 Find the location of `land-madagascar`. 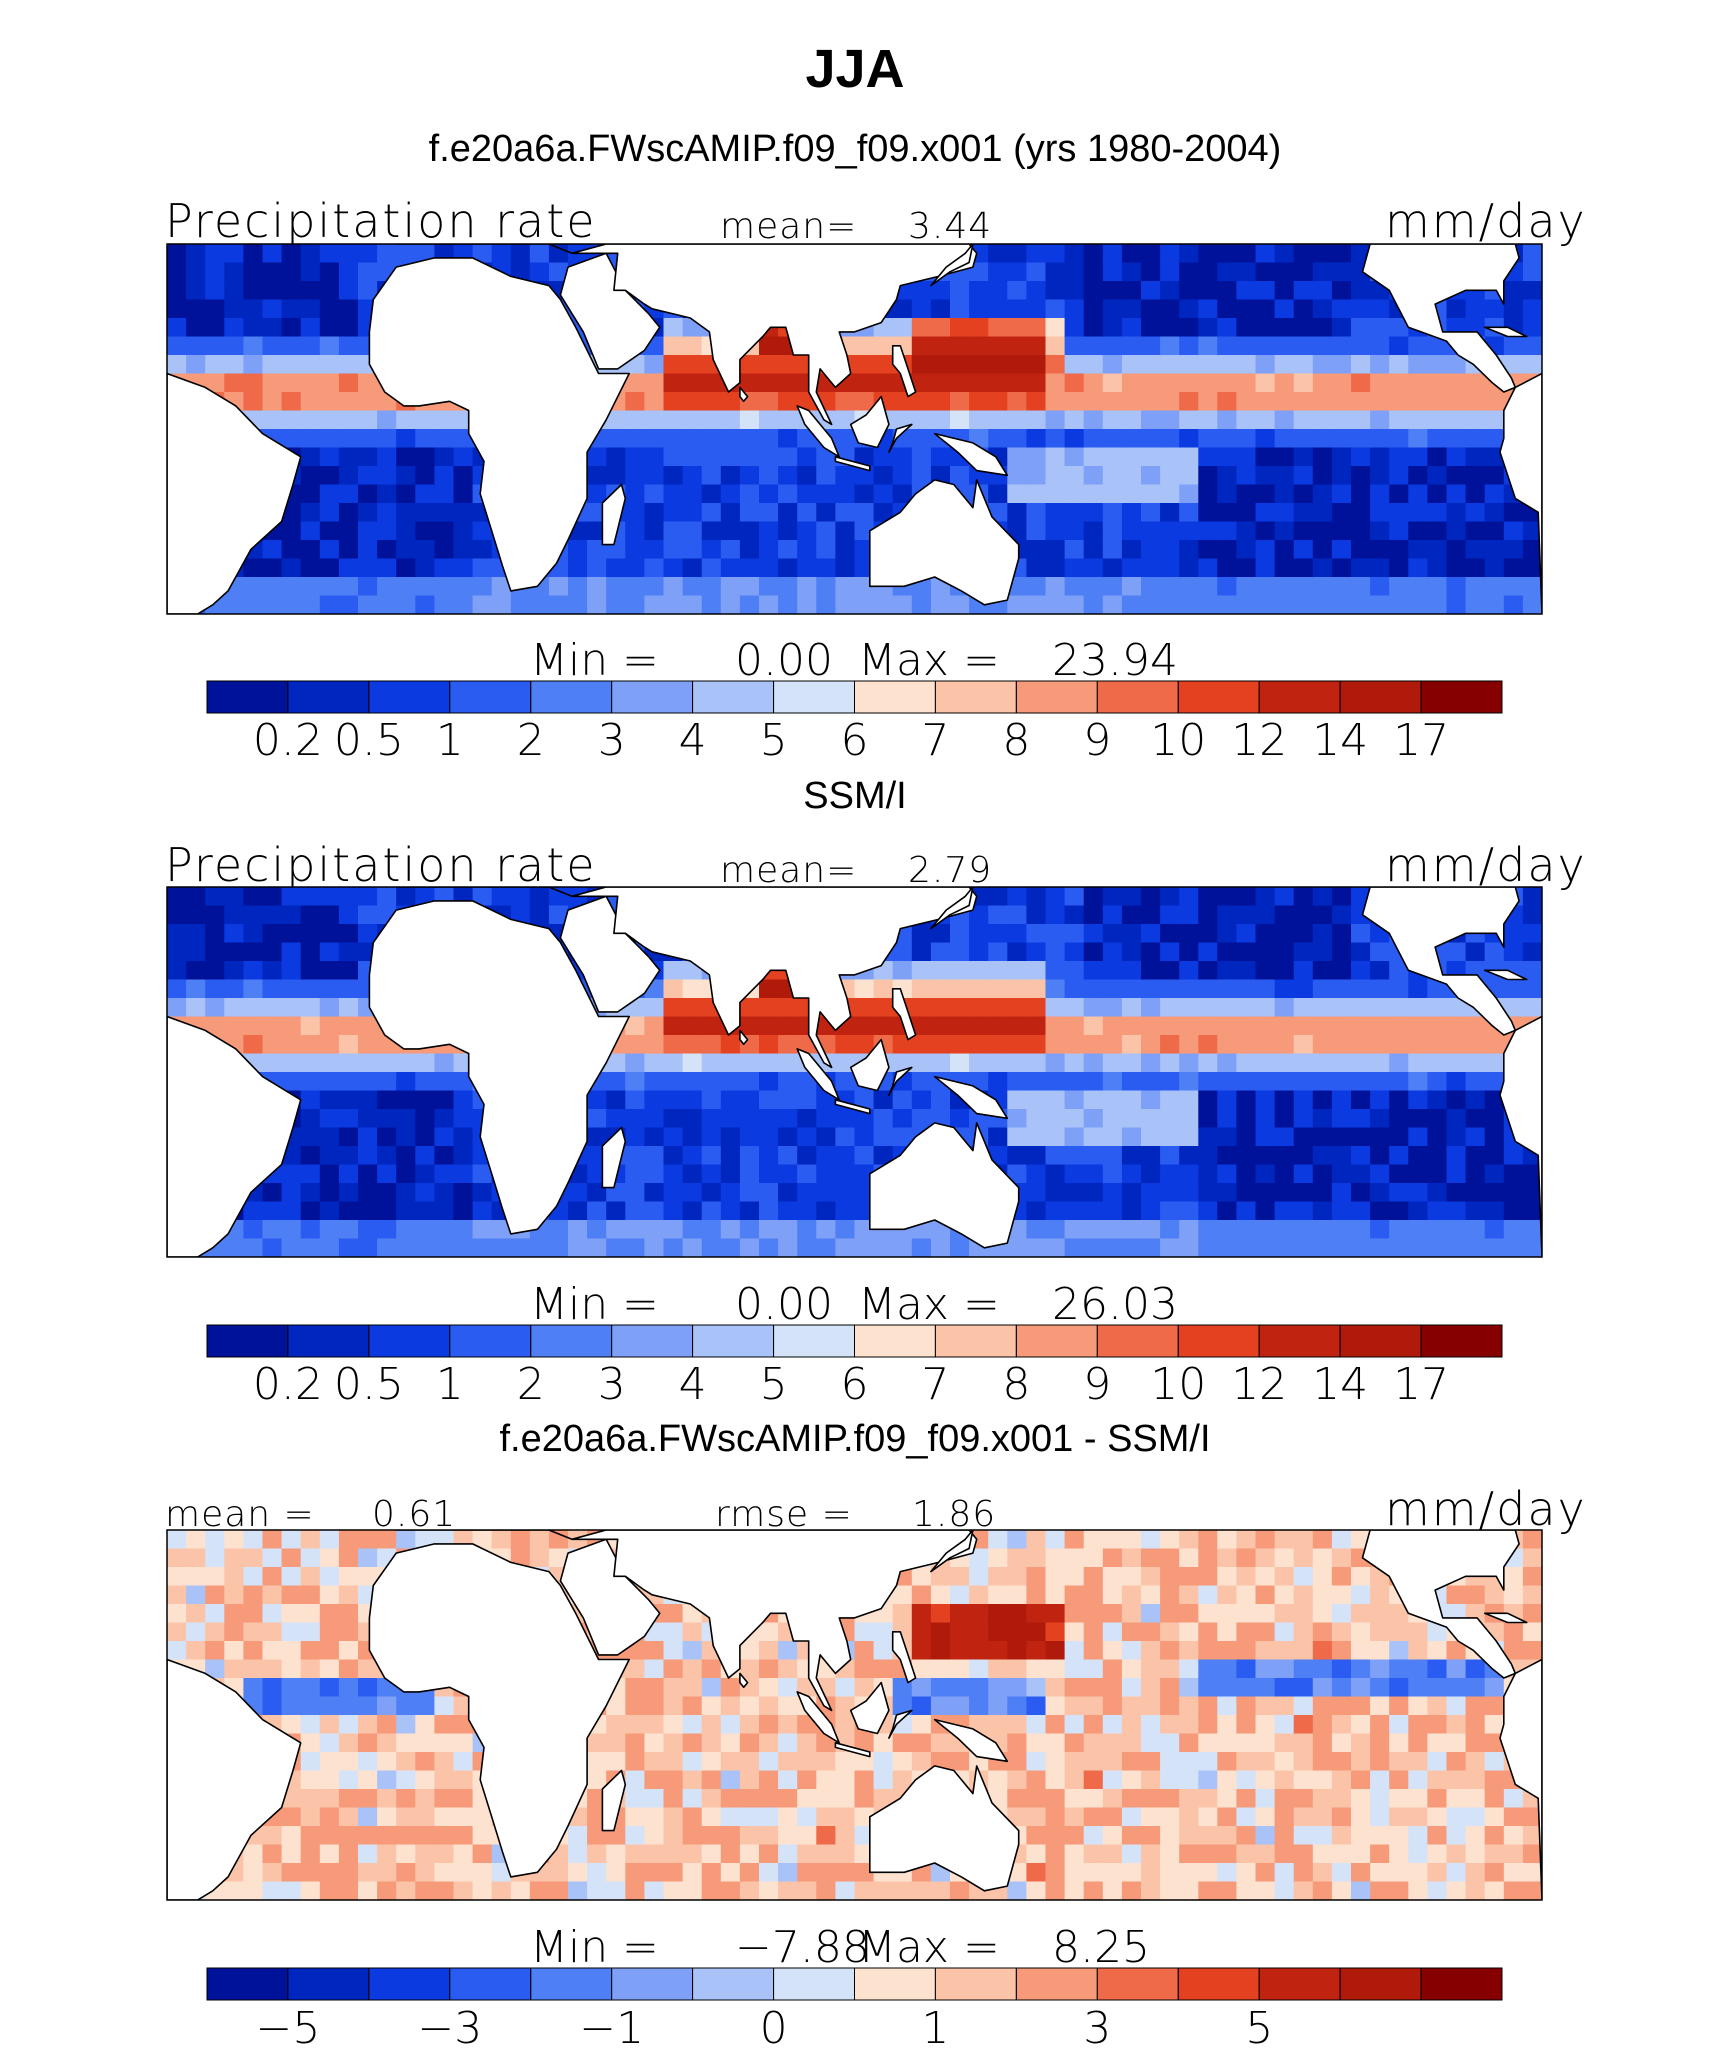

land-madagascar is located at coordinates (614, 1800).